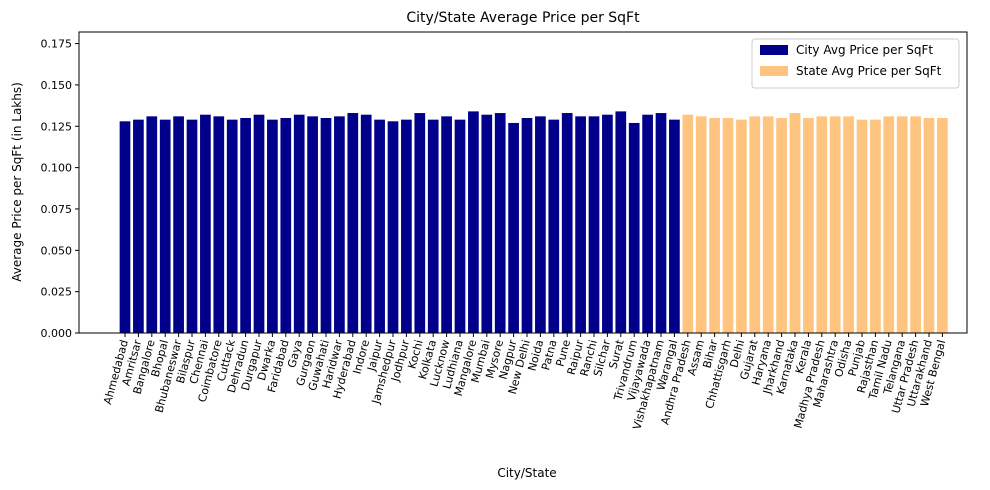 This screenshot has width=990, height=490. What do you see at coordinates (774, 71) in the screenshot?
I see `legend-swatch-state` at bounding box center [774, 71].